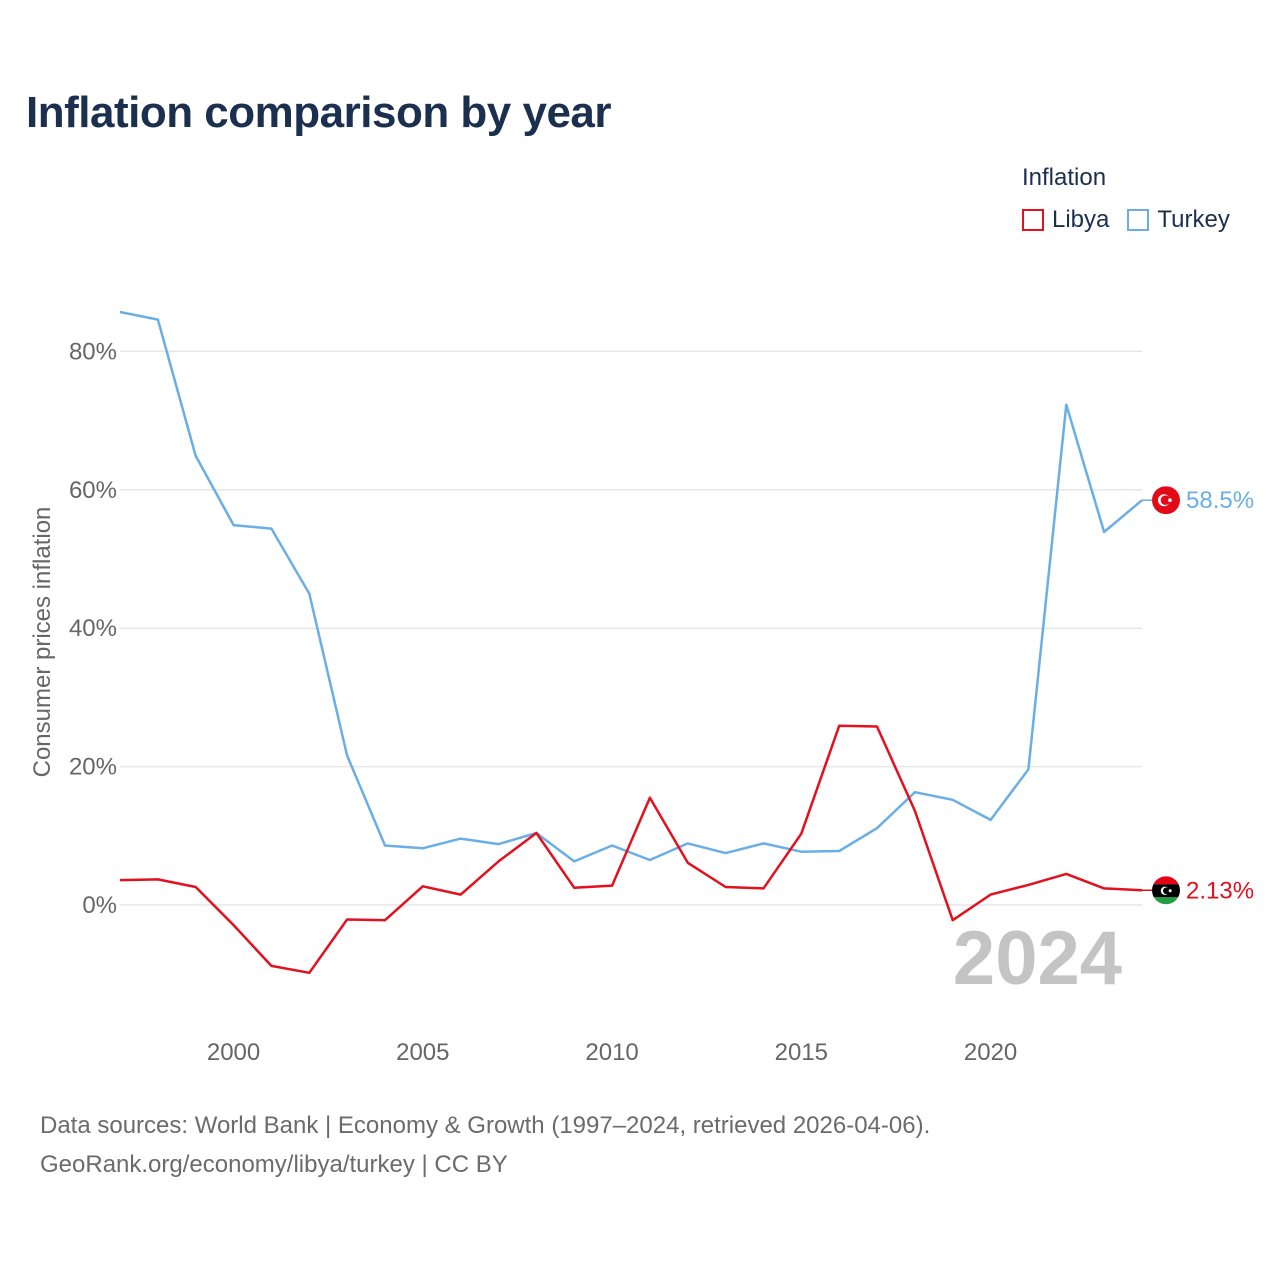 This screenshot has height=1280, width=1280. I want to click on legend-swatch-libya, so click(1033, 220).